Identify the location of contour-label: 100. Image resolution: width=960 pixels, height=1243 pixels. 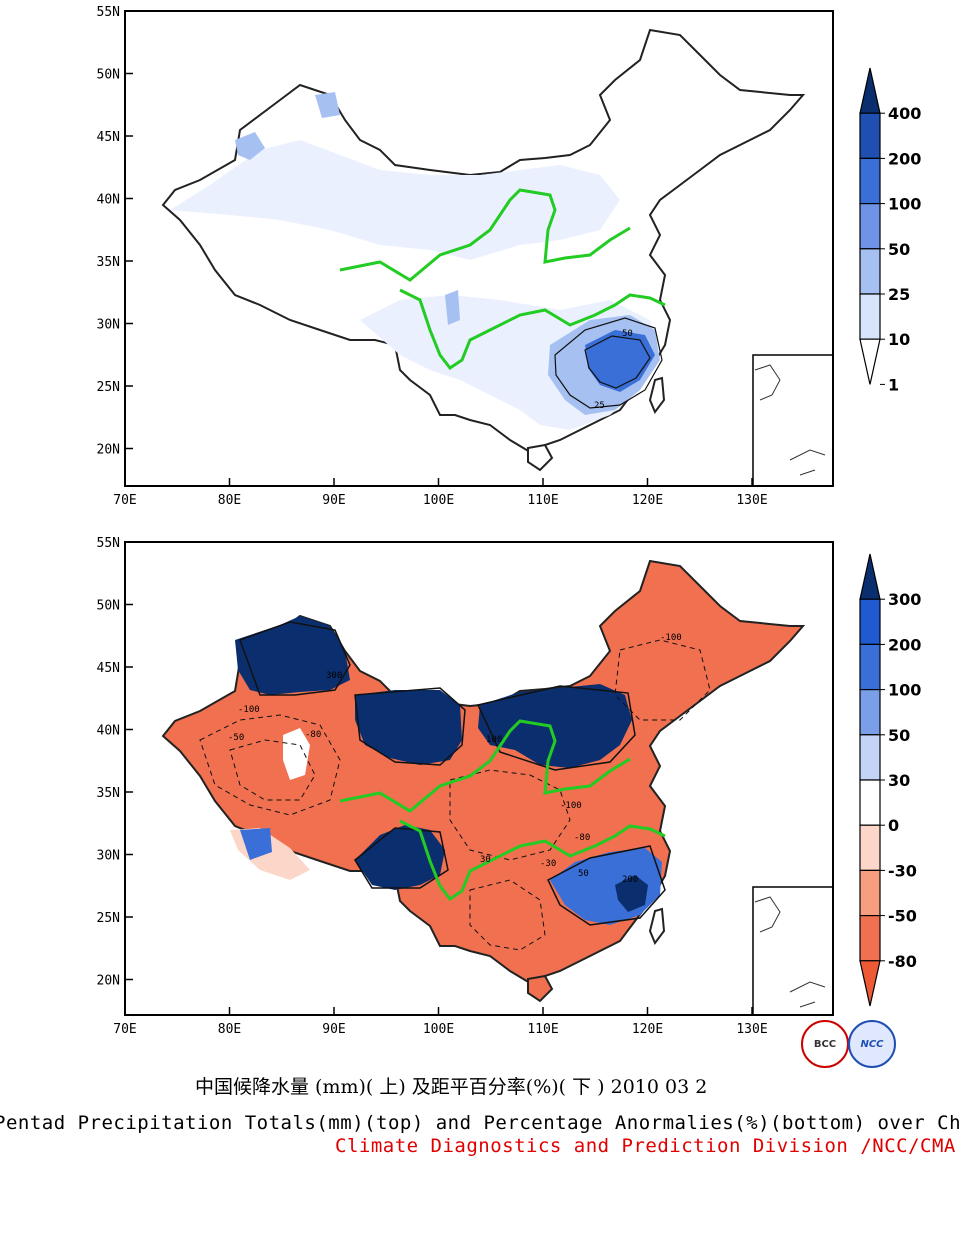
(494, 740).